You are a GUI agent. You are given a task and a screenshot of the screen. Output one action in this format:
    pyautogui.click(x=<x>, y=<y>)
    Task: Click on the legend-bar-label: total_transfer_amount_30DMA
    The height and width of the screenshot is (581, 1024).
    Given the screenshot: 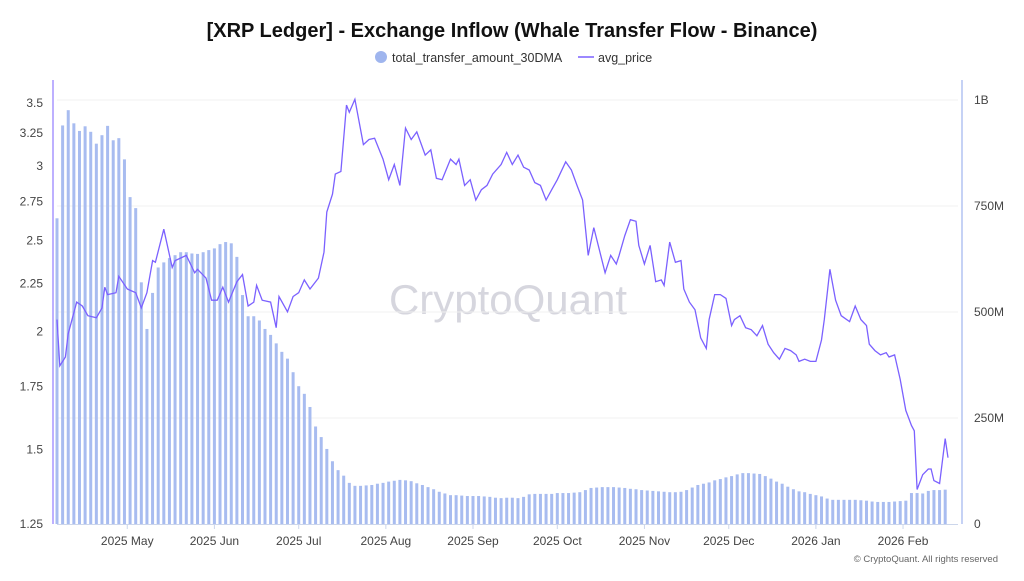 What is the action you would take?
    pyautogui.click(x=477, y=58)
    